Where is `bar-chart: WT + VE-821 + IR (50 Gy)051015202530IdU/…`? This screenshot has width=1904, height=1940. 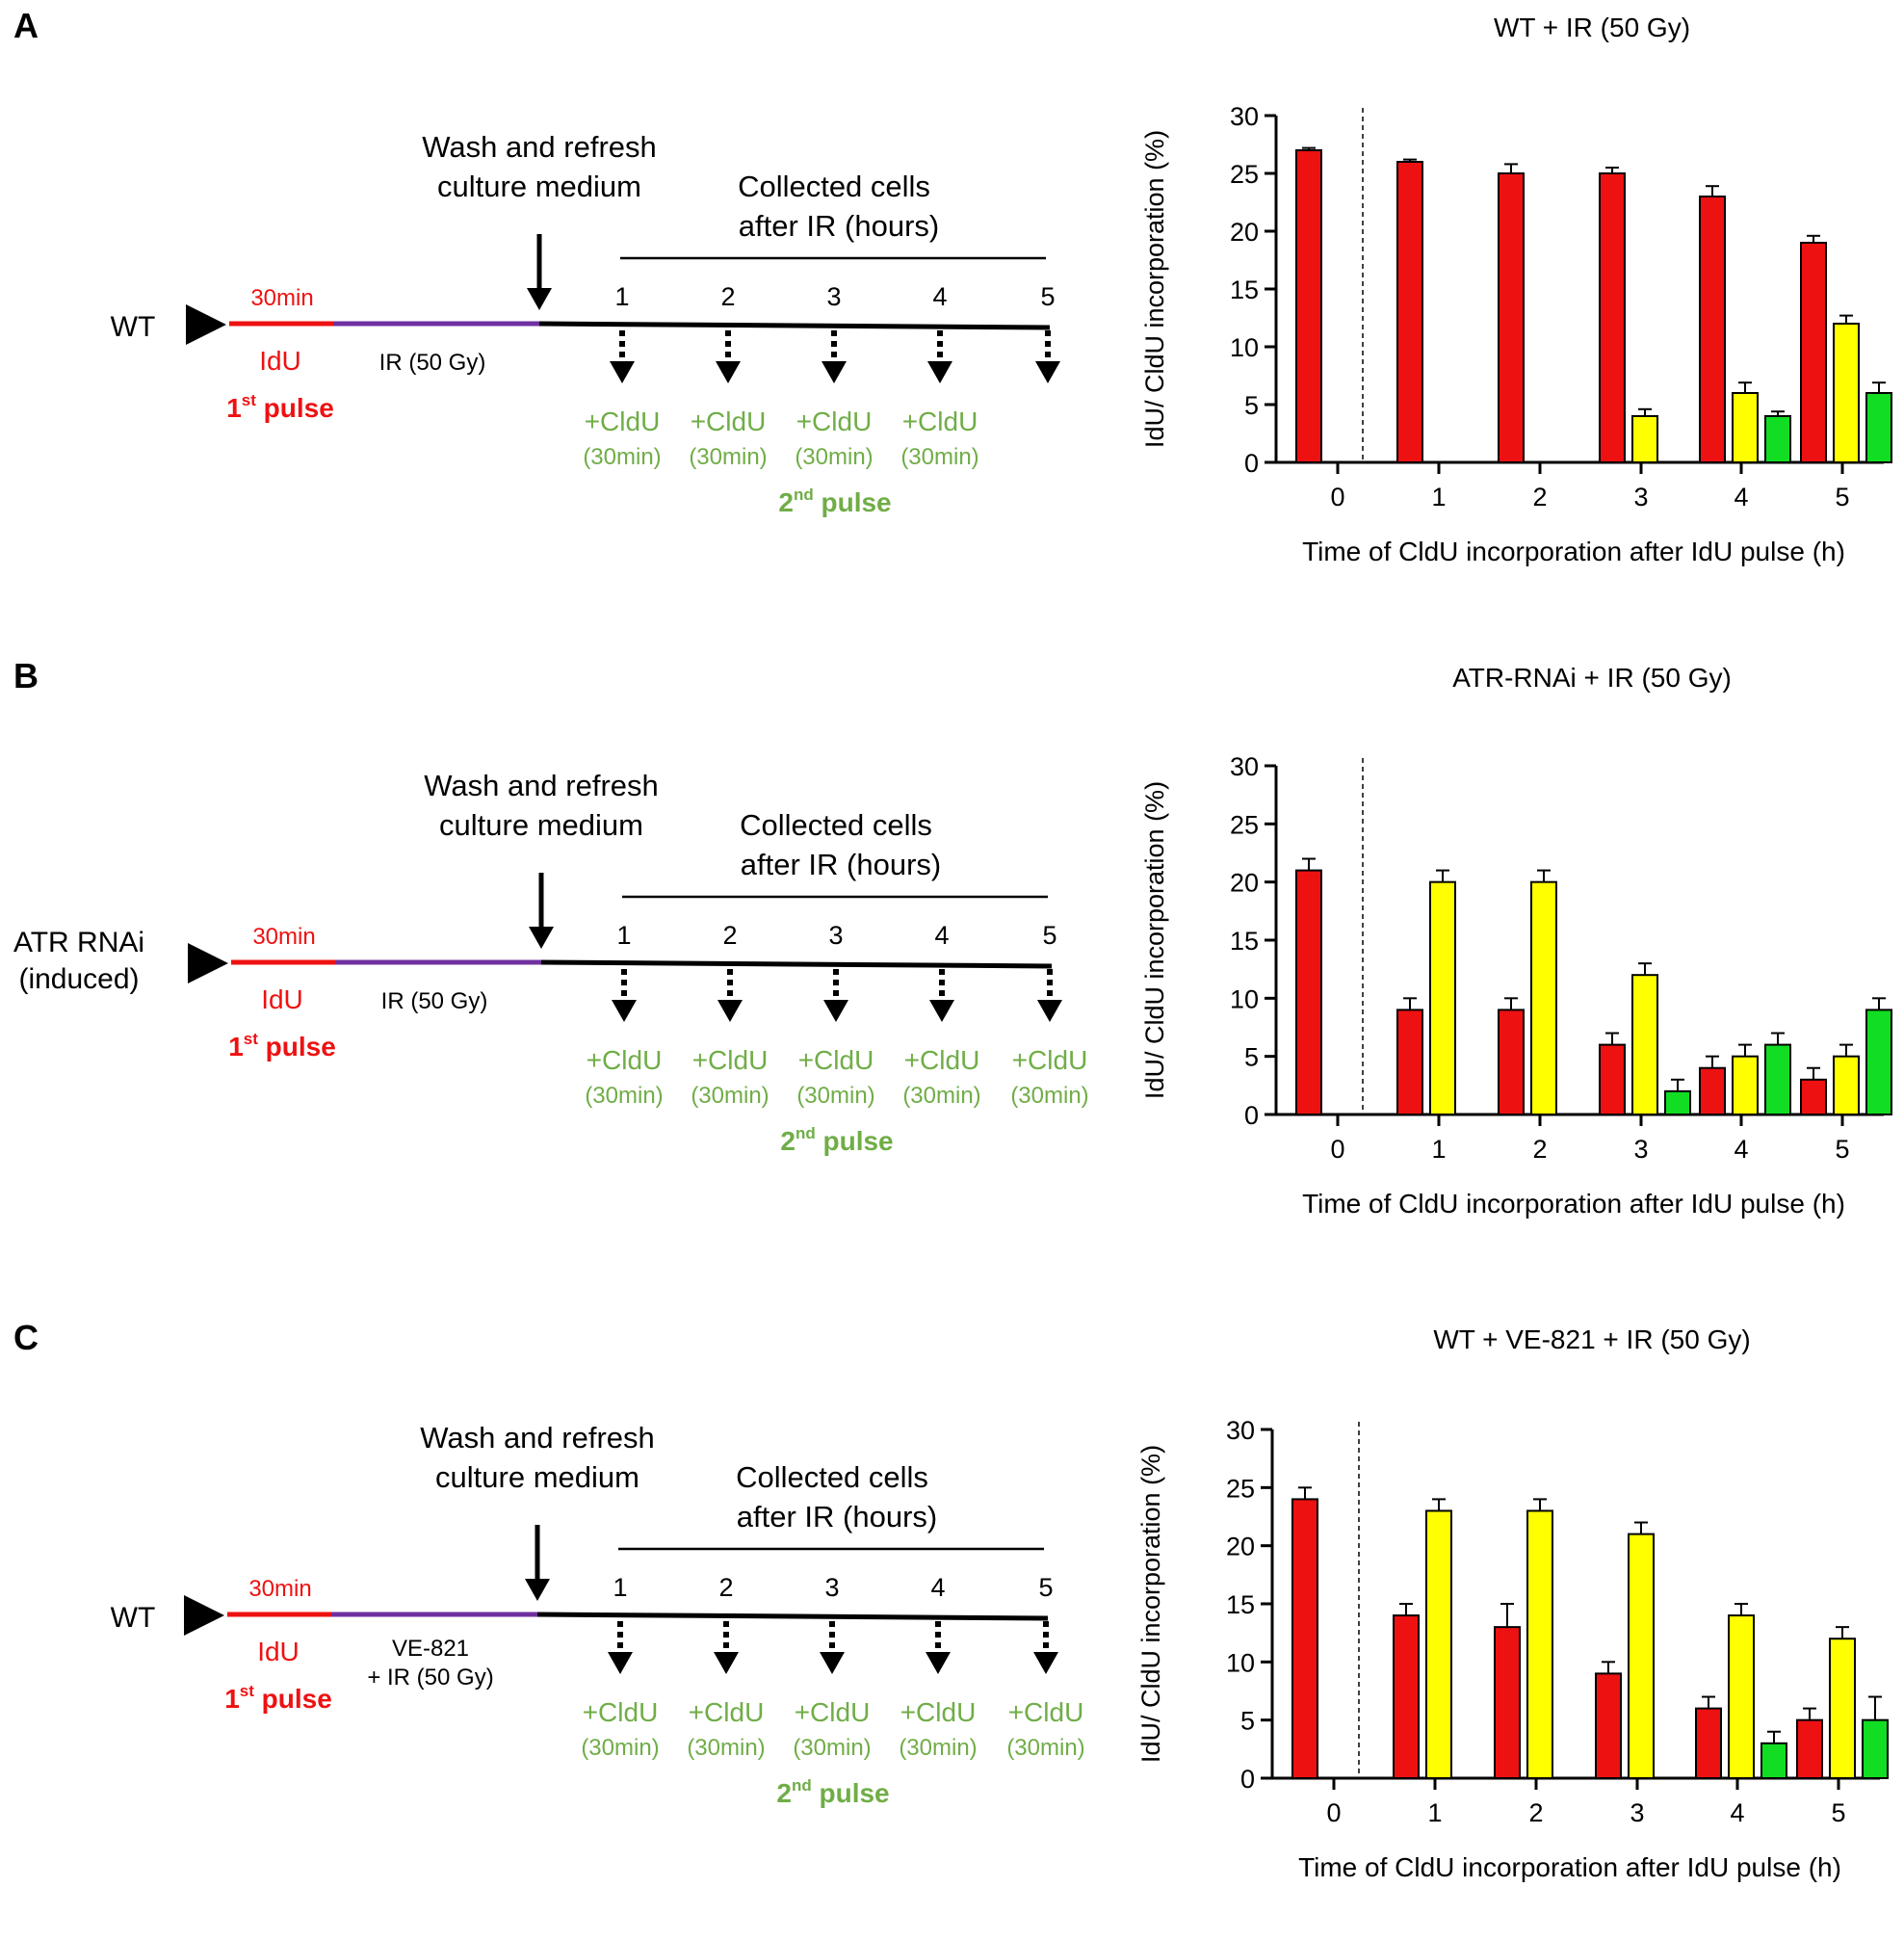 bar-chart: WT + VE-821 + IR (50 Gy)051015202530IdU/… is located at coordinates (1513, 1603).